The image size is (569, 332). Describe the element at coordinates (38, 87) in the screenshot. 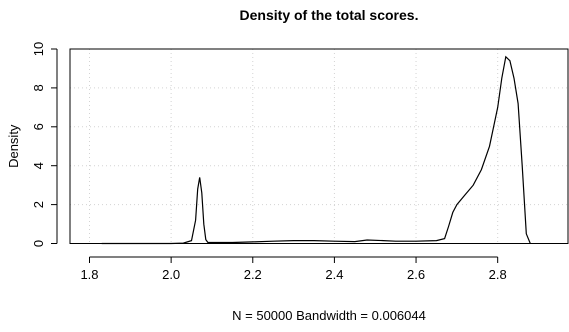

I see `y-tick-label-4: 8` at that location.